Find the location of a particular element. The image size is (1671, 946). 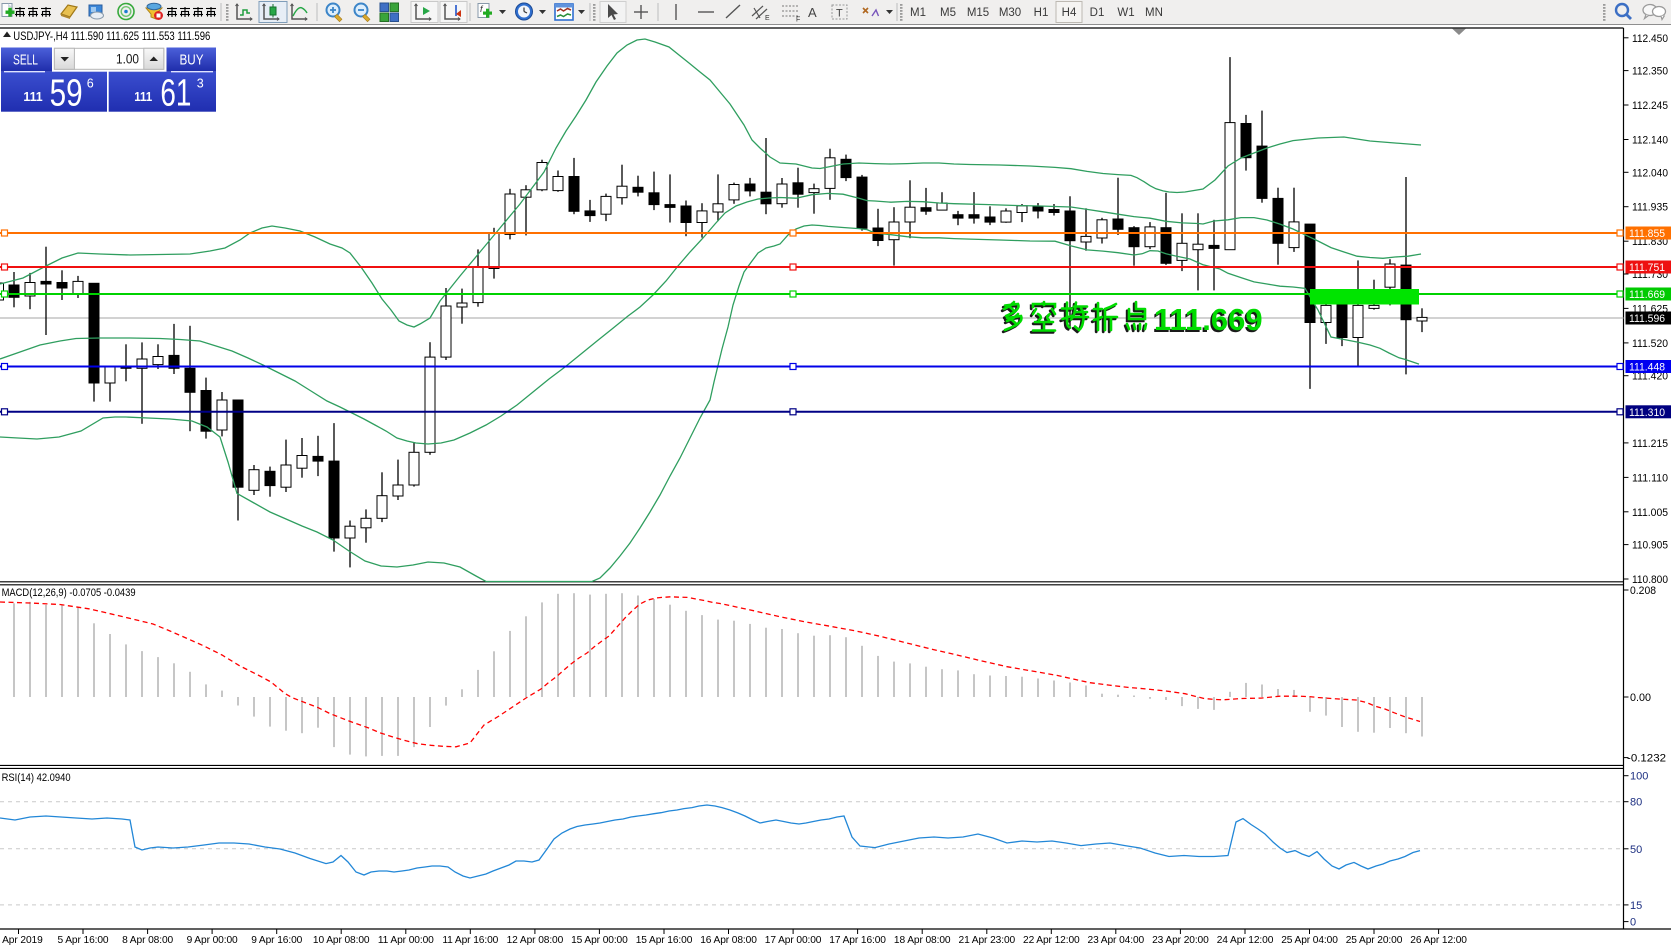

svg-text: 111.596 is located at coordinates (1647, 319).